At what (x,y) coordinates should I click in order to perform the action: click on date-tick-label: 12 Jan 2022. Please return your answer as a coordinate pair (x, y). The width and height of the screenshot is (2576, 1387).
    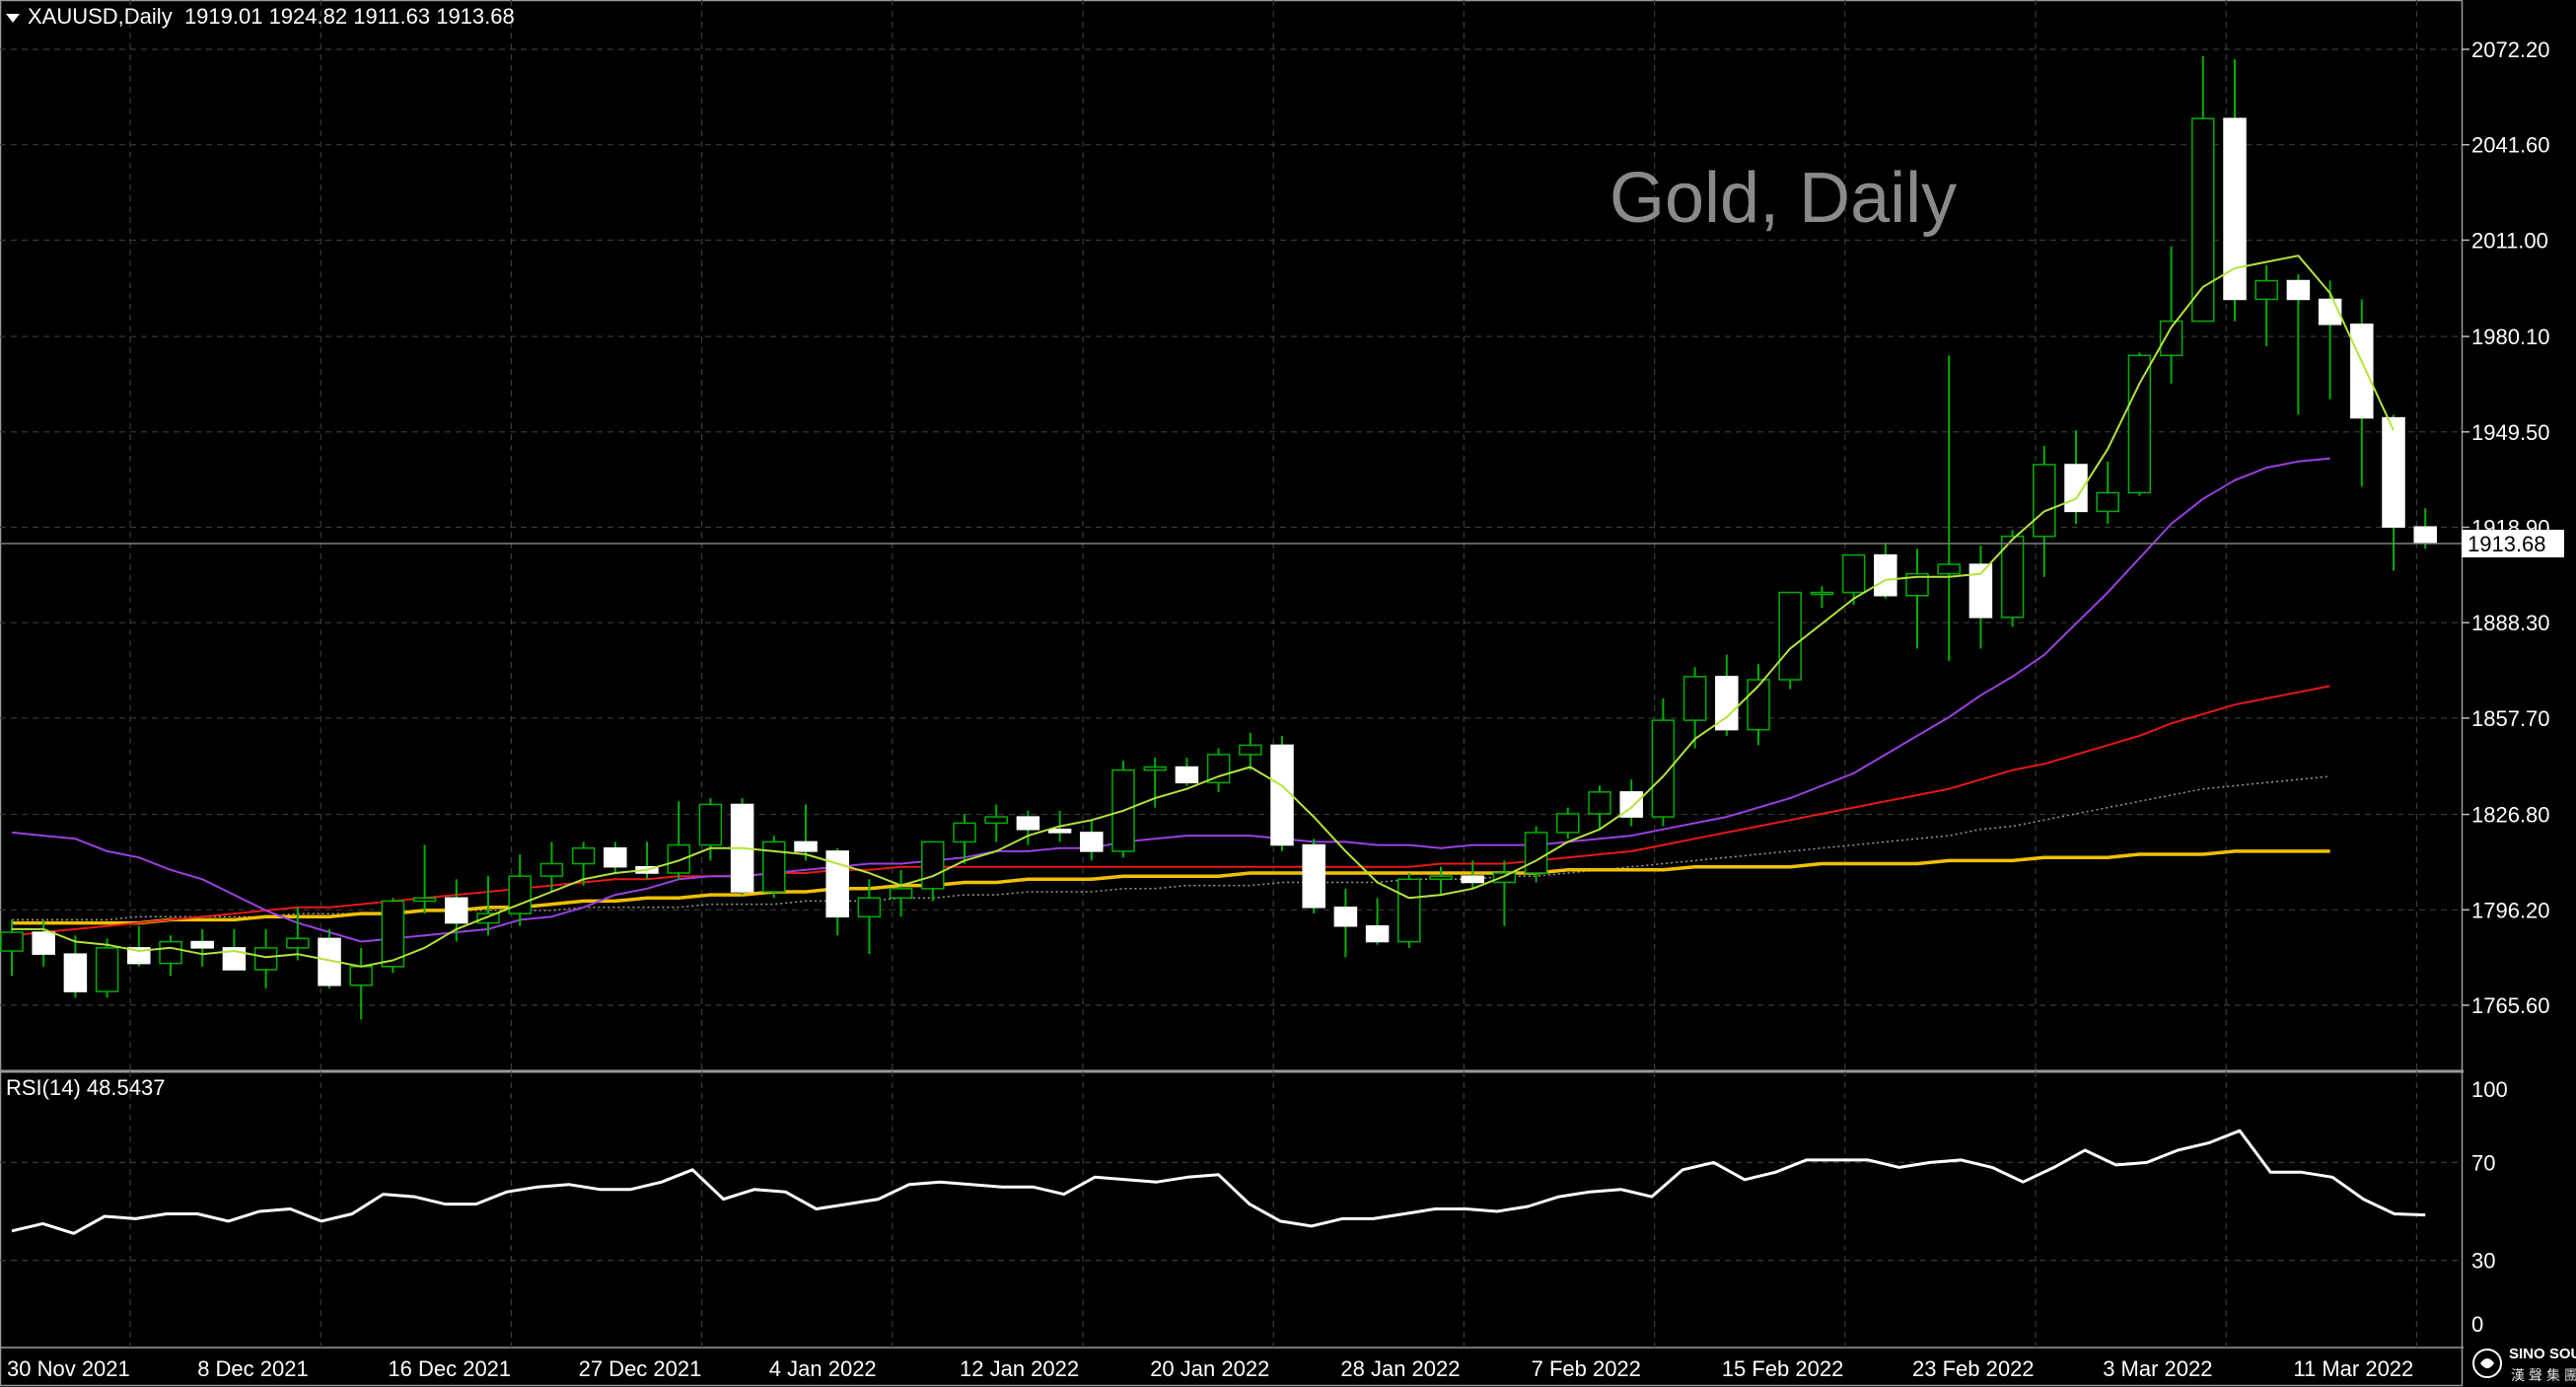
    Looking at the image, I should click on (1020, 1368).